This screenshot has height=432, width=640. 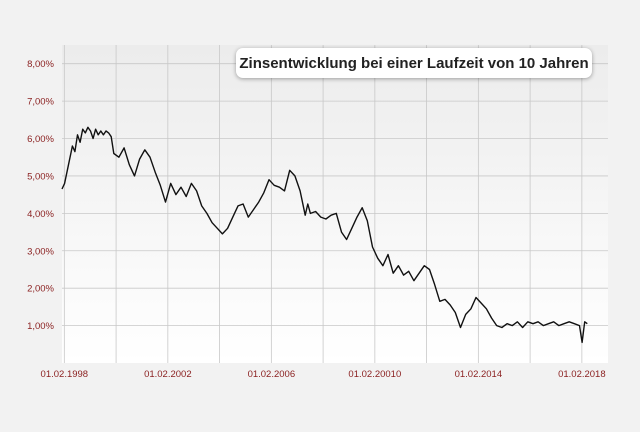 What do you see at coordinates (479, 374) in the screenshot?
I see `x-tick-label: 01.02.2014` at bounding box center [479, 374].